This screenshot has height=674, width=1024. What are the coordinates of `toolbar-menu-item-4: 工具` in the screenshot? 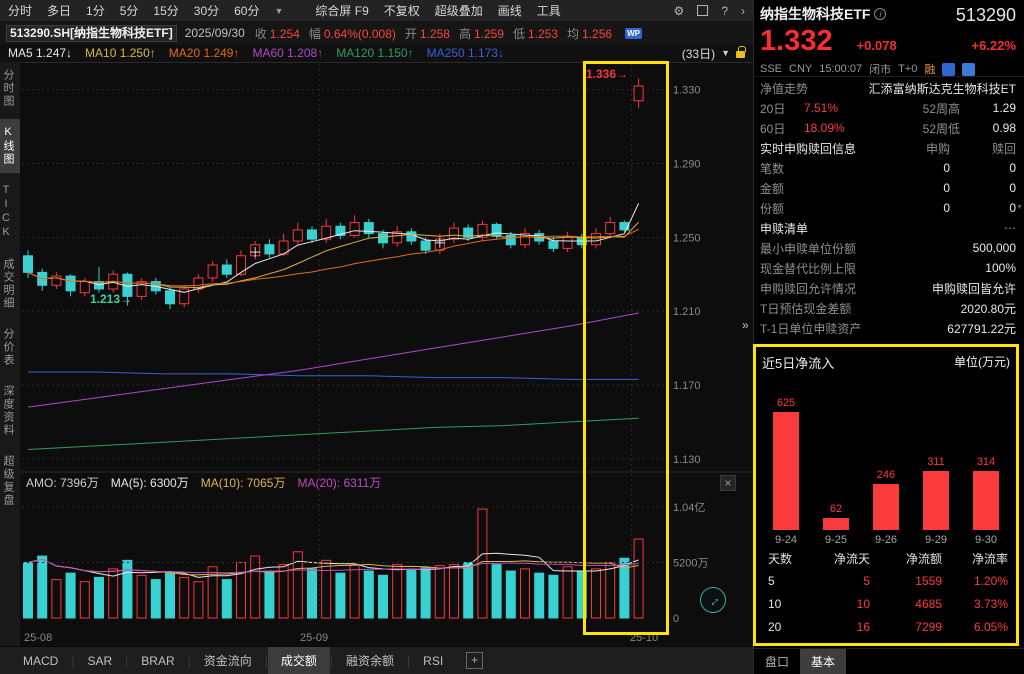 It's located at (548, 11).